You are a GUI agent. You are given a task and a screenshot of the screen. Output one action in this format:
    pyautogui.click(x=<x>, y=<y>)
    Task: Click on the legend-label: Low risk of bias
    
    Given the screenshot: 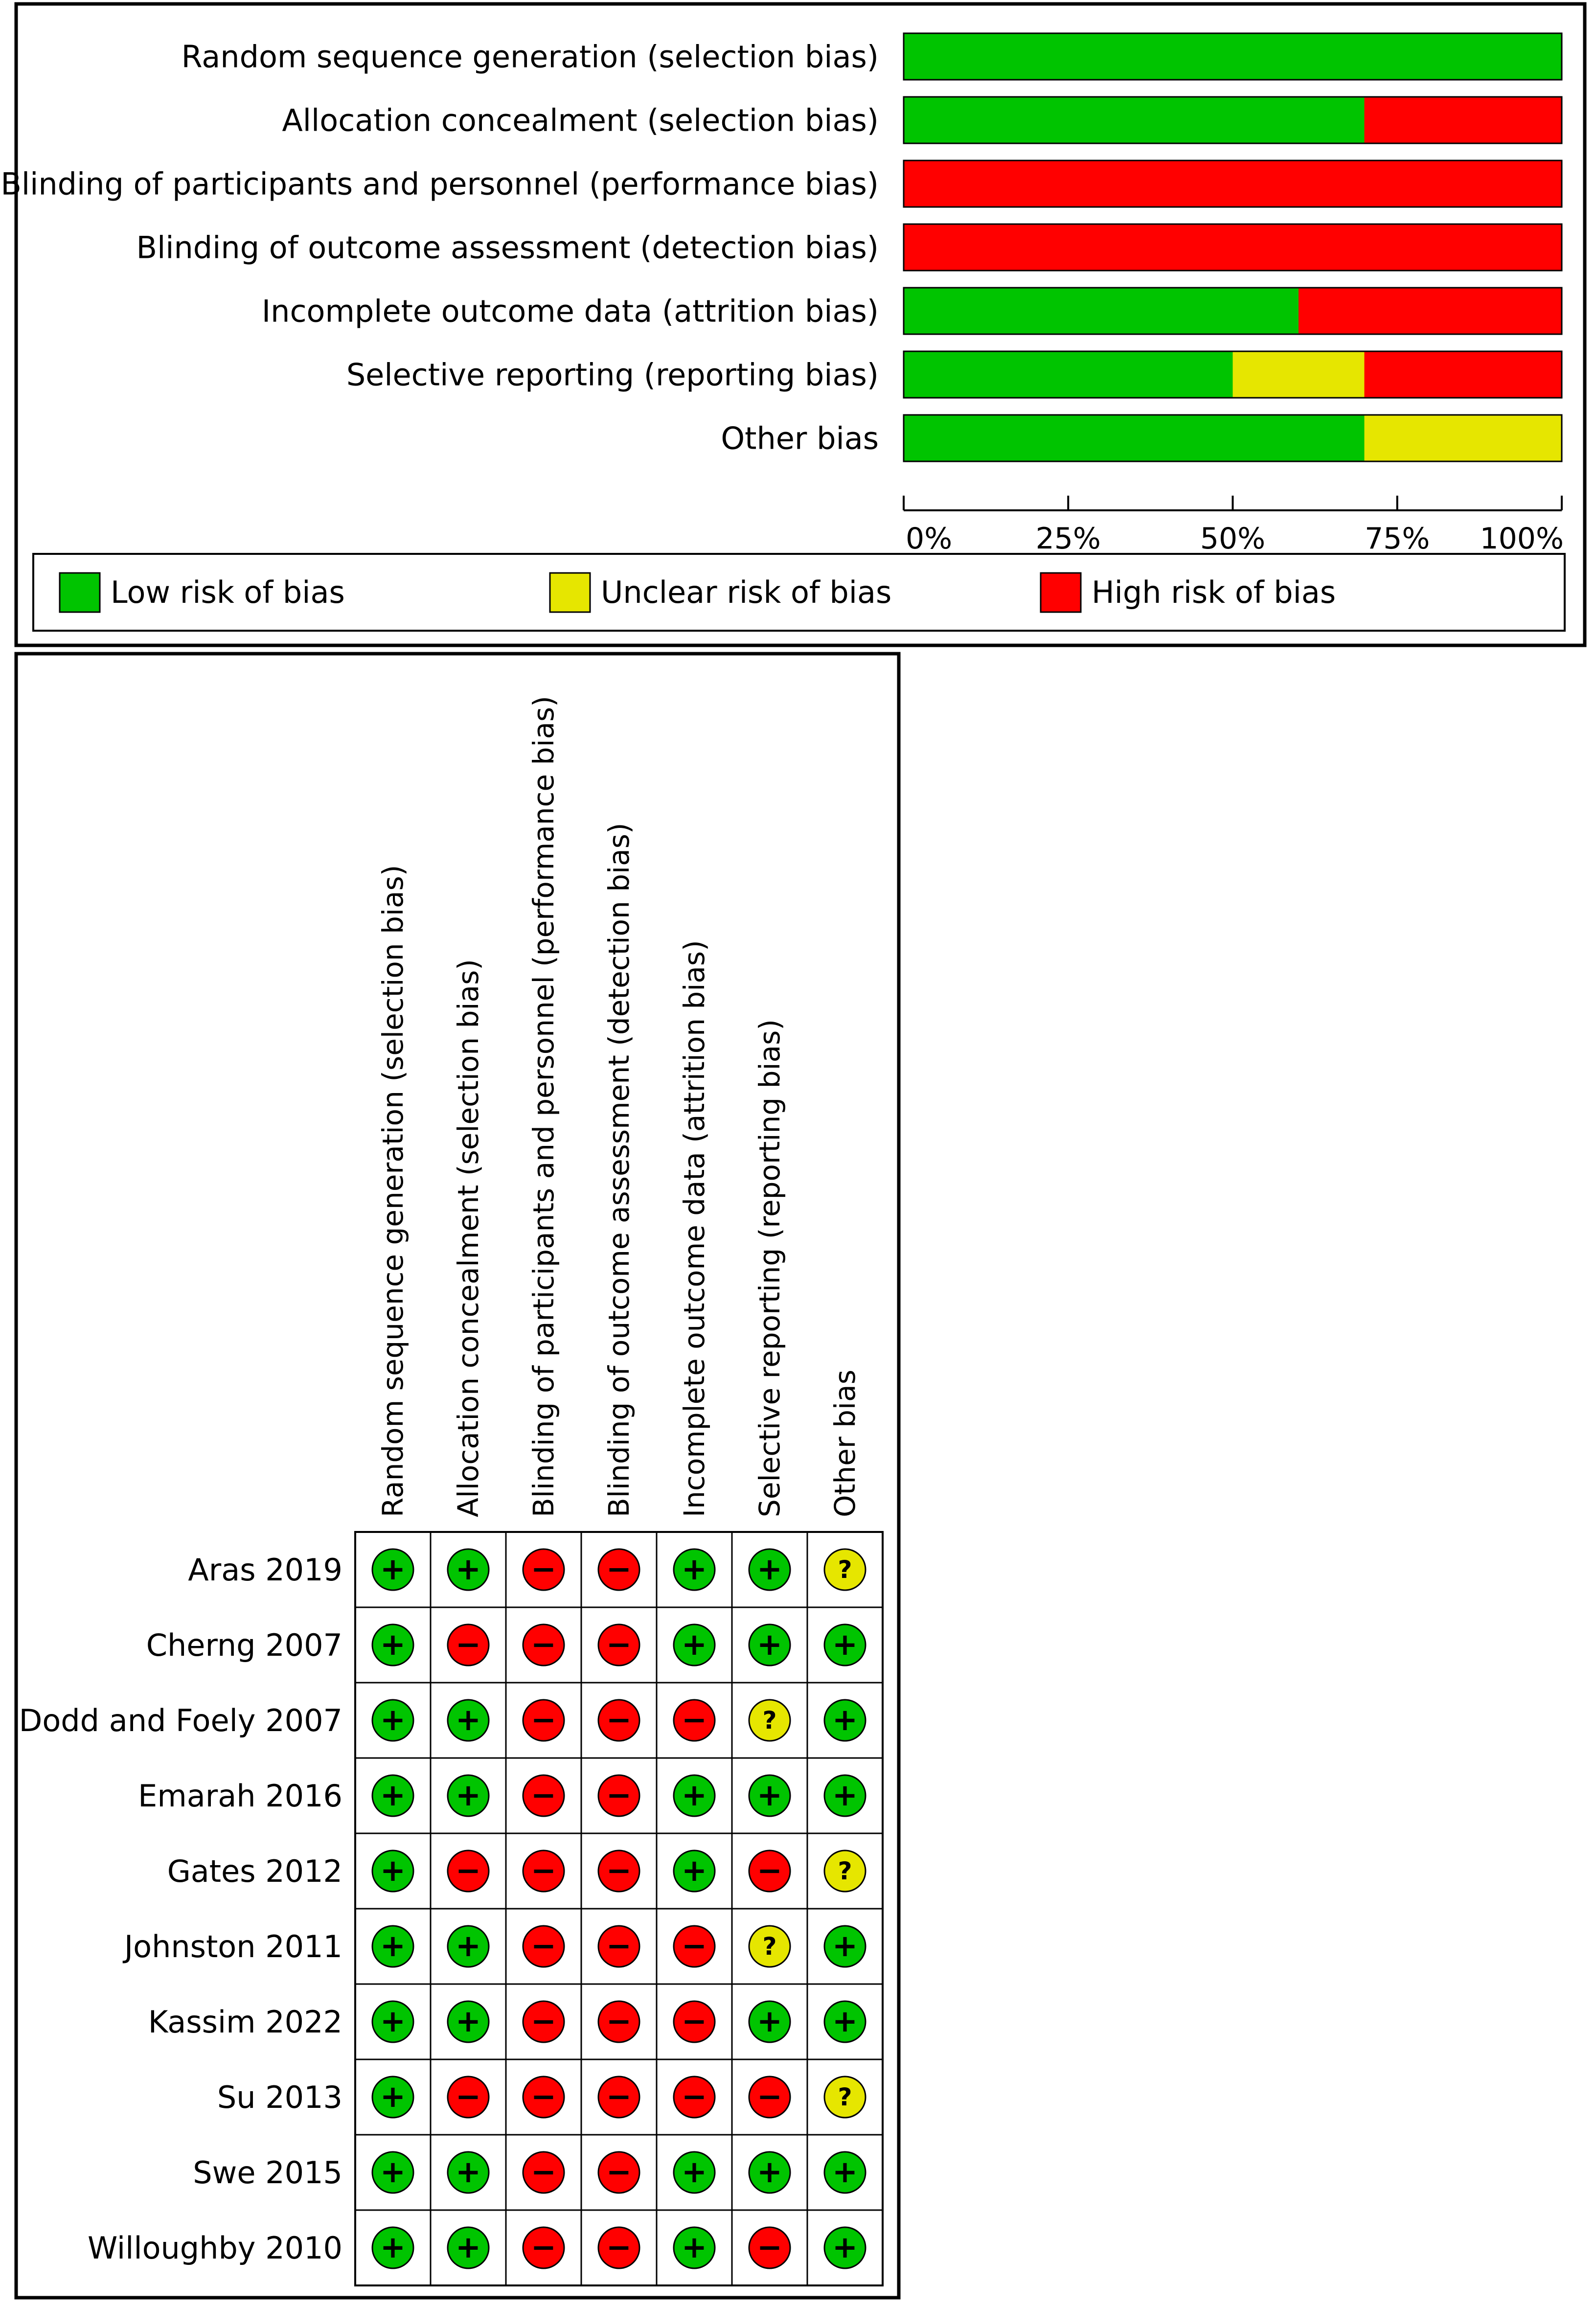 What is the action you would take?
    pyautogui.click(x=228, y=592)
    